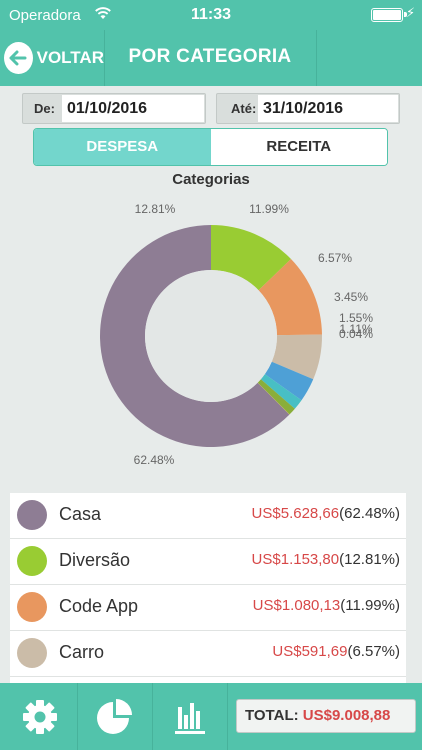  What do you see at coordinates (211, 179) in the screenshot?
I see `chart-title: Categorias` at bounding box center [211, 179].